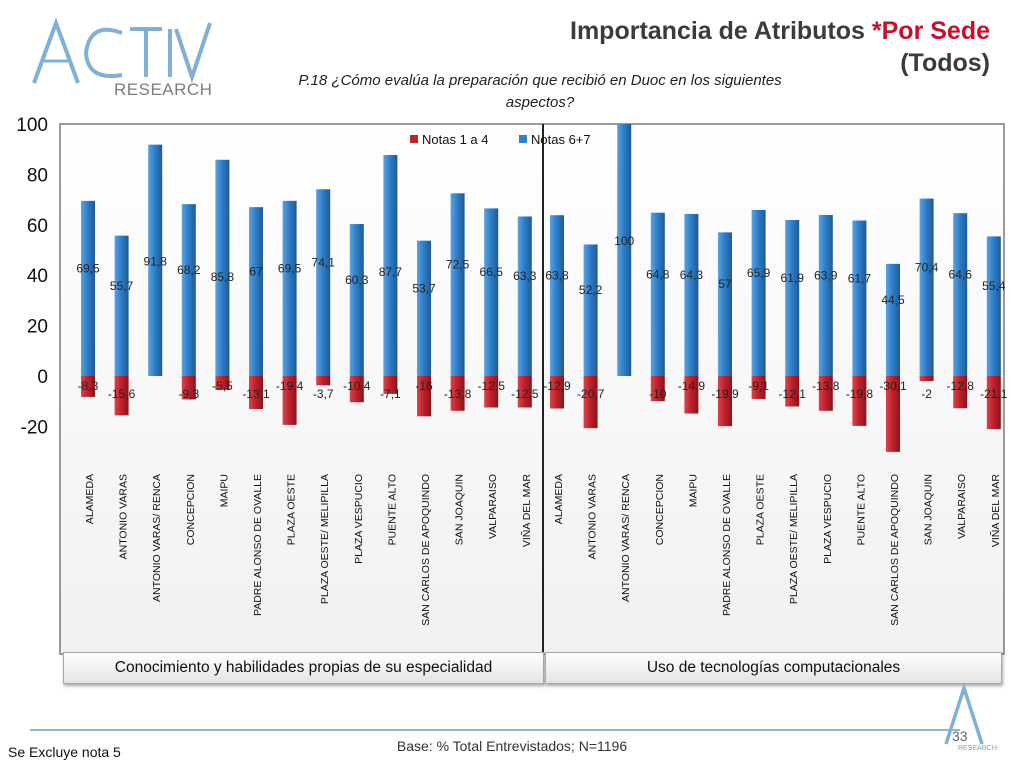 The width and height of the screenshot is (1024, 768). I want to click on data-label-notas-1-4: -12,8, so click(961, 386).